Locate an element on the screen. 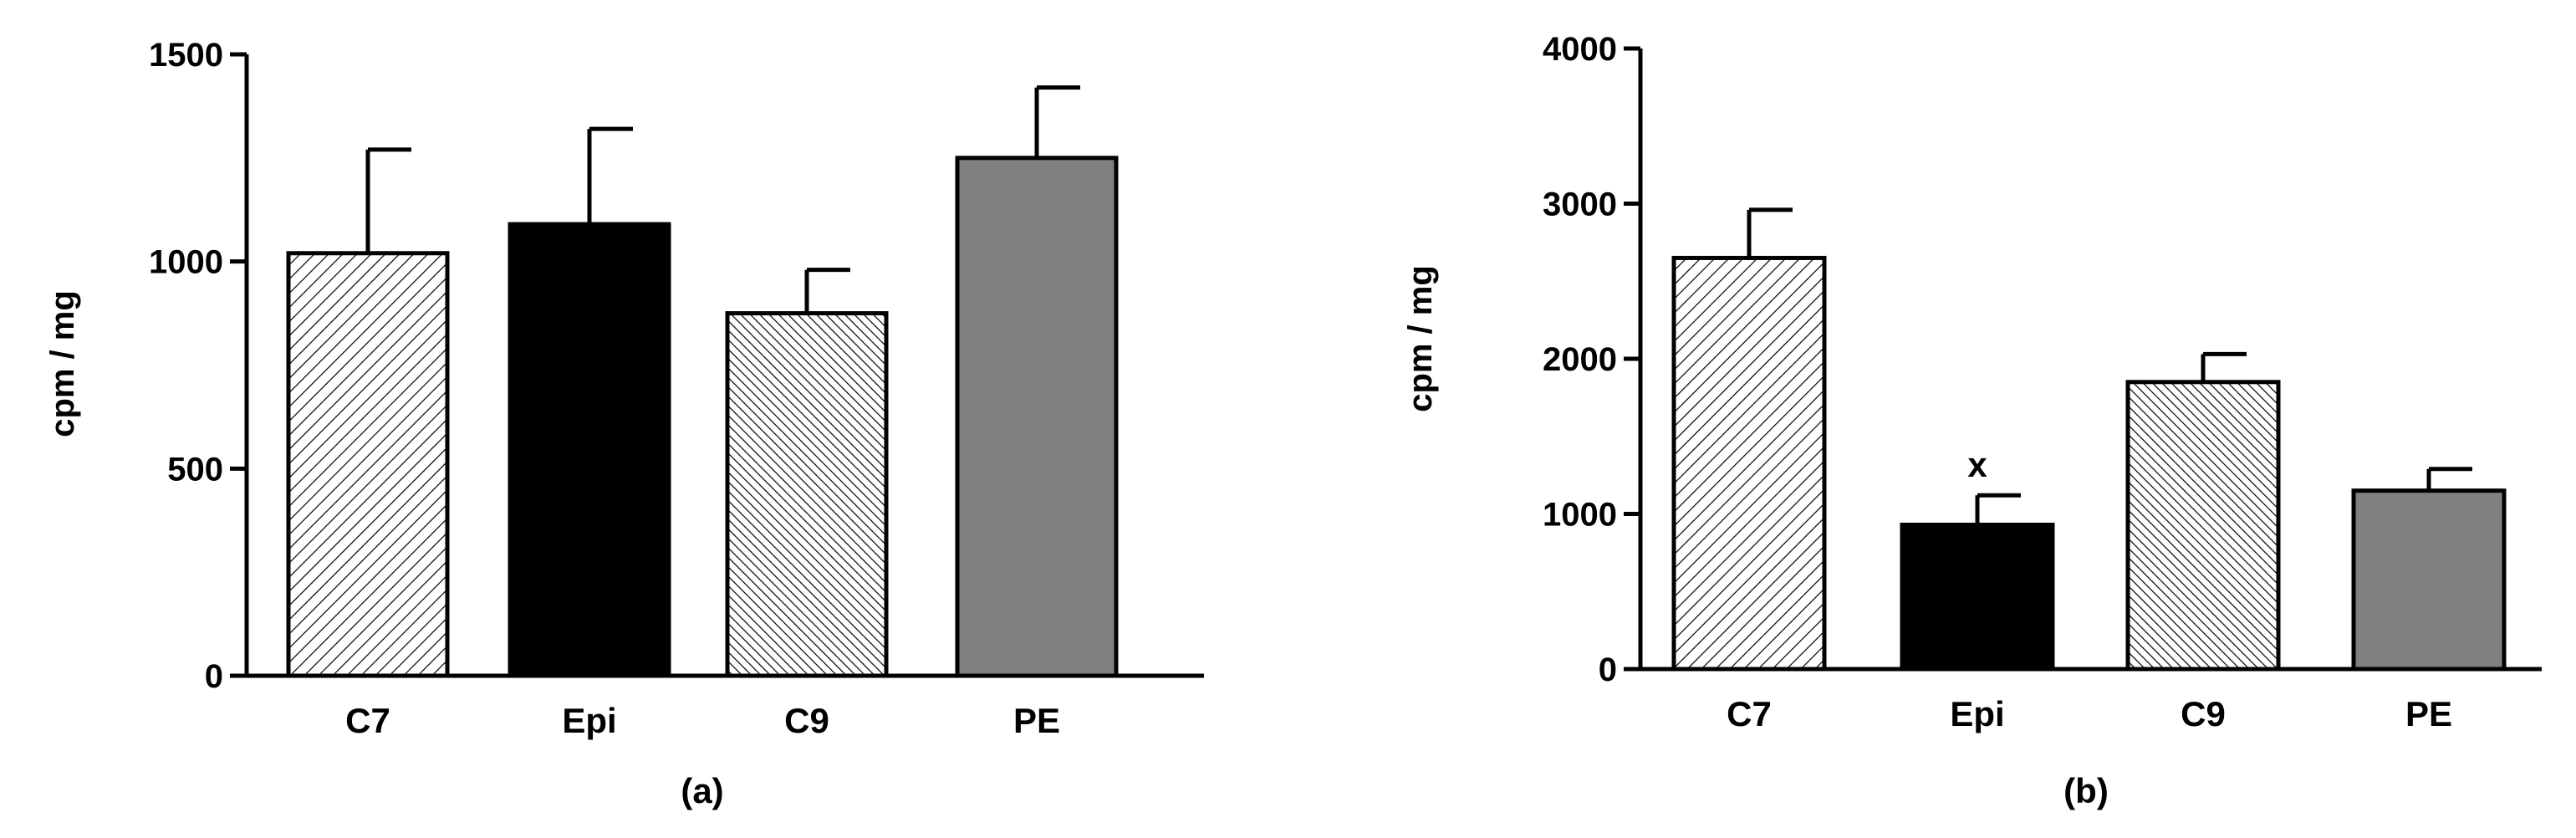 Image resolution: width=2576 pixels, height=838 pixels. y-tick-label-a-1: 500 is located at coordinates (195, 469).